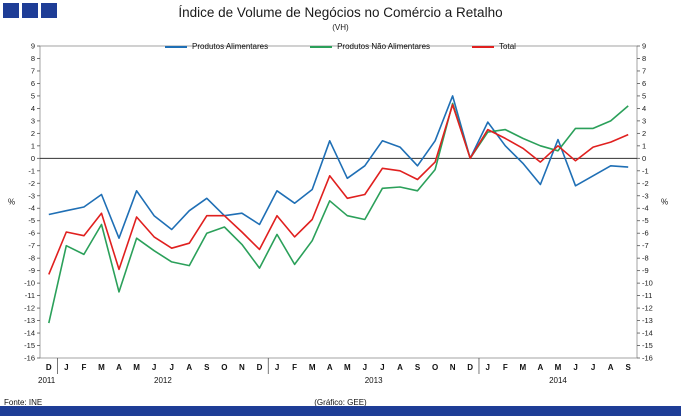 This screenshot has width=681, height=416. What do you see at coordinates (645, 208) in the screenshot?
I see `y-tick-label-right: -4` at bounding box center [645, 208].